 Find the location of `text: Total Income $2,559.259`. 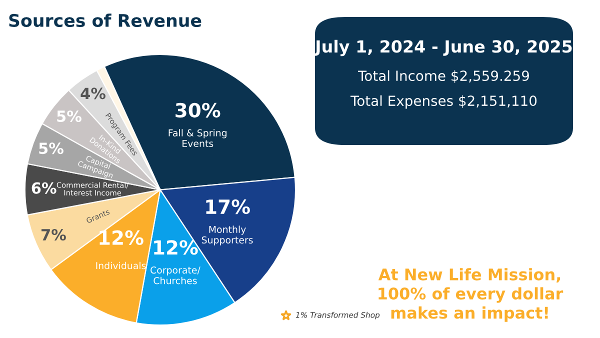

text: Total Income $2,559.259 is located at coordinates (443, 76).